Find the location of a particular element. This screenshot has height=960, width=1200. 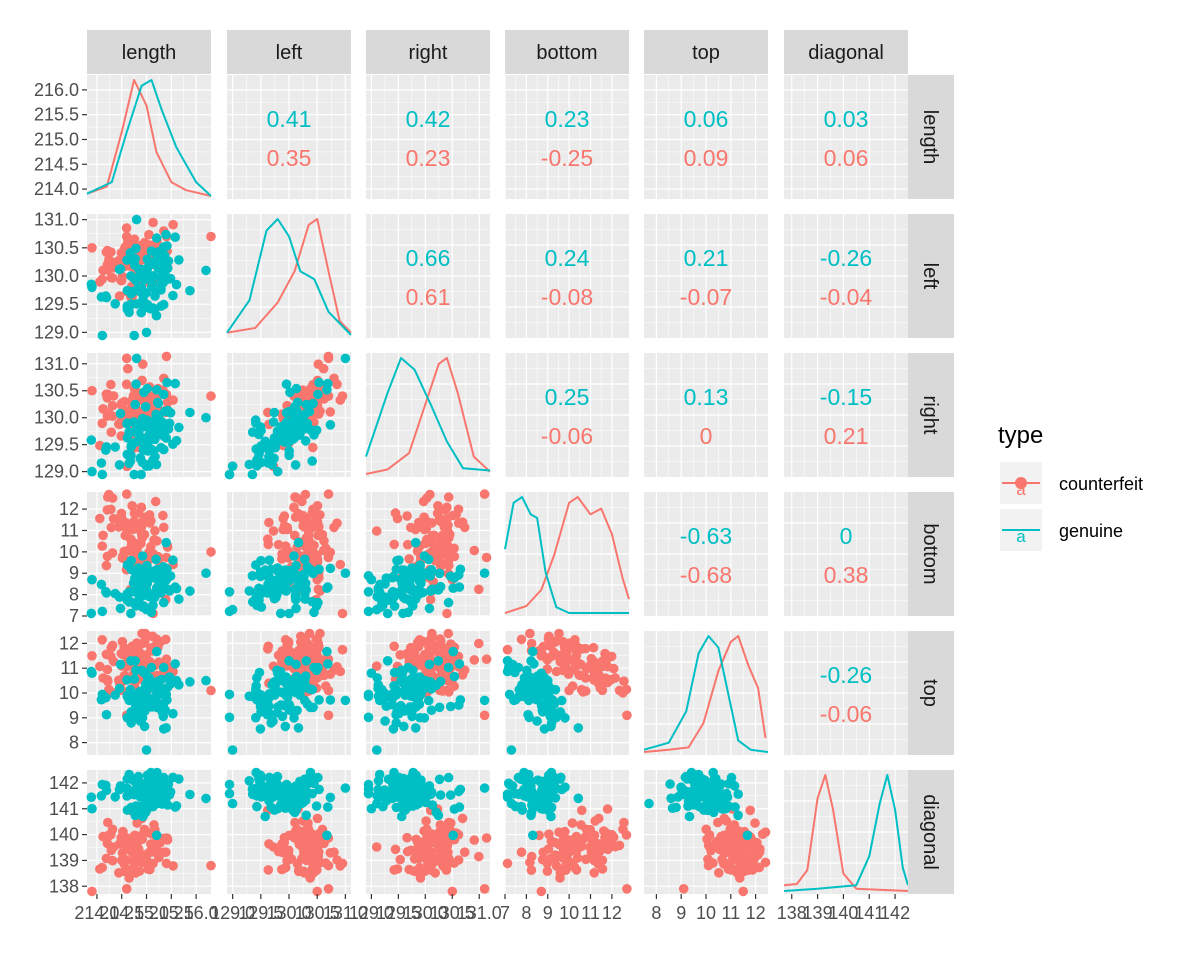

strip-label-diagonal: diagonal is located at coordinates (846, 53).